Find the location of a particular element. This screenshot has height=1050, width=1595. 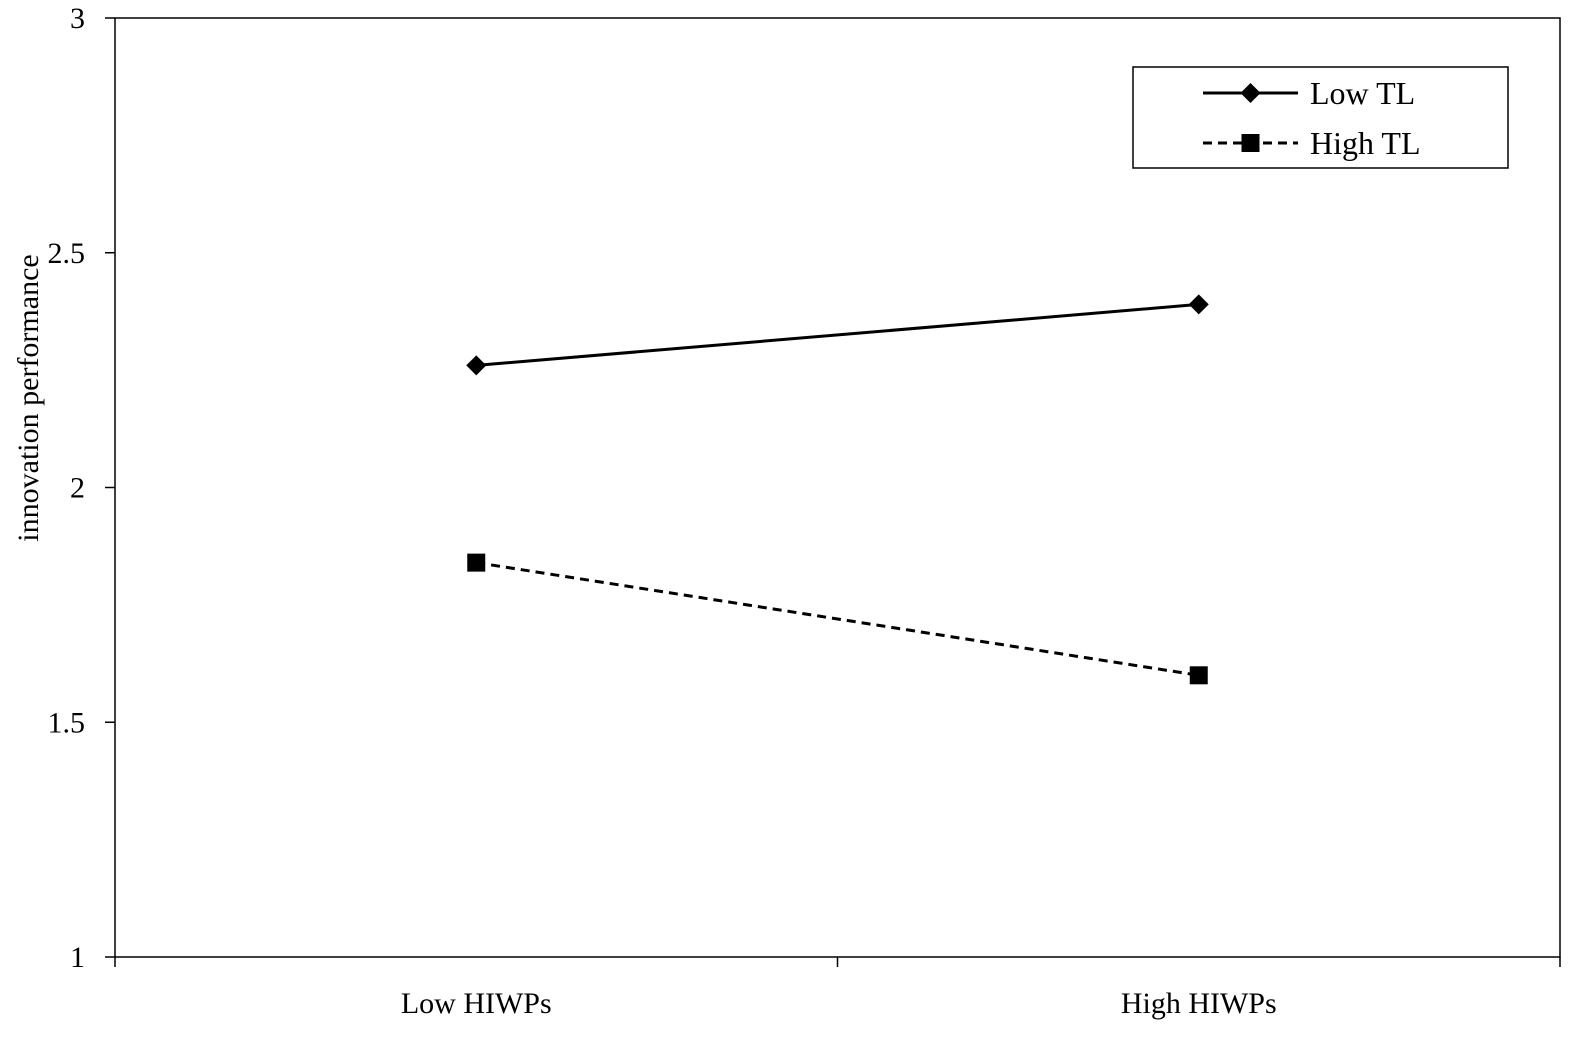

x-tick-label: Low HIWPs is located at coordinates (476, 1003).